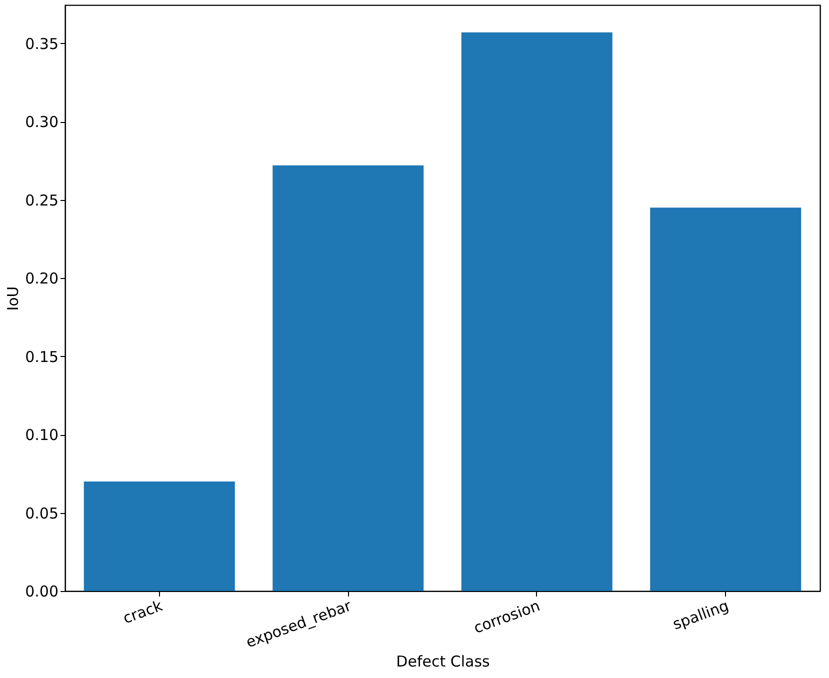  I want to click on y-tick-label: 0.25, so click(41, 200).